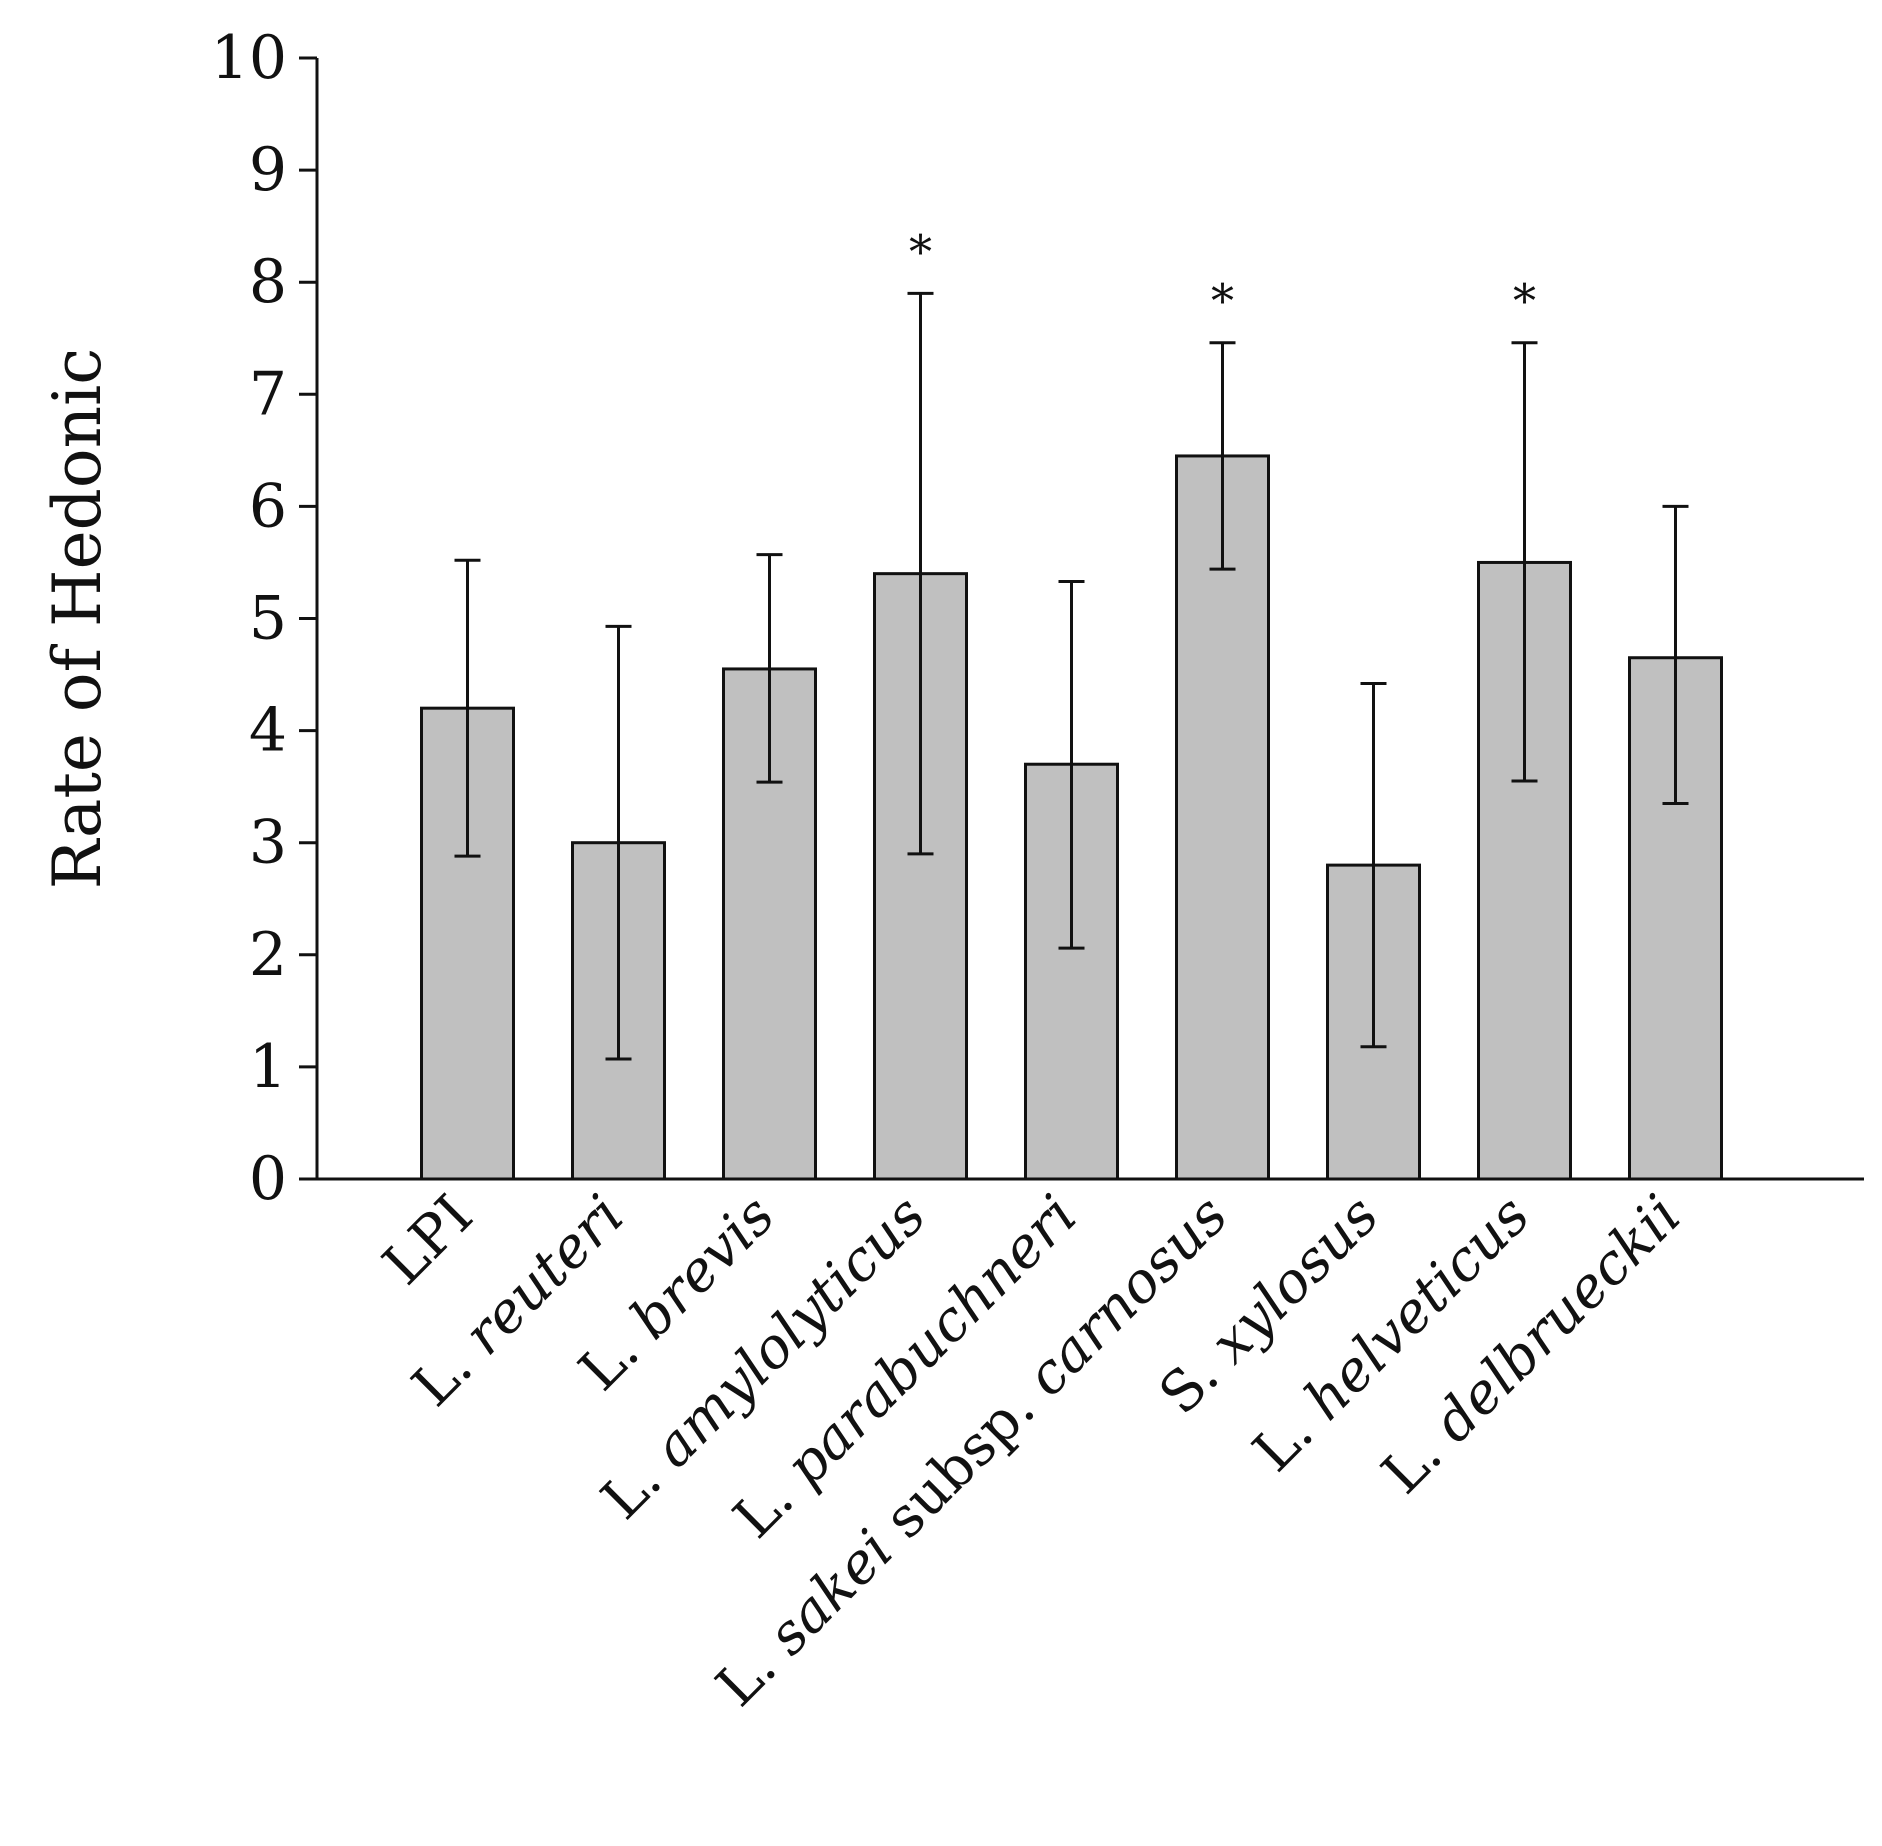 The width and height of the screenshot is (1882, 1846). I want to click on y-axis-title: Rate of Hedonic, so click(77, 618).